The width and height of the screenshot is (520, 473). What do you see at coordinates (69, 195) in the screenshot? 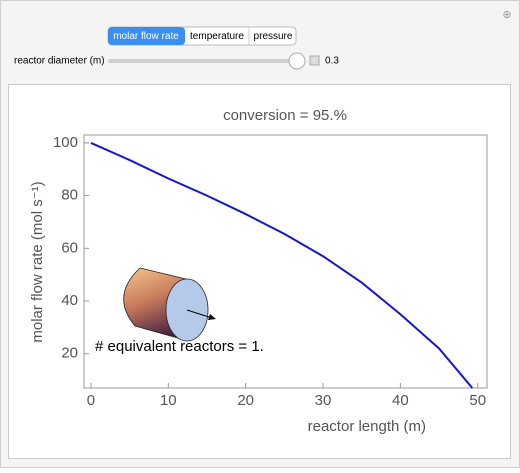
I see `y-tick-label: 80` at bounding box center [69, 195].